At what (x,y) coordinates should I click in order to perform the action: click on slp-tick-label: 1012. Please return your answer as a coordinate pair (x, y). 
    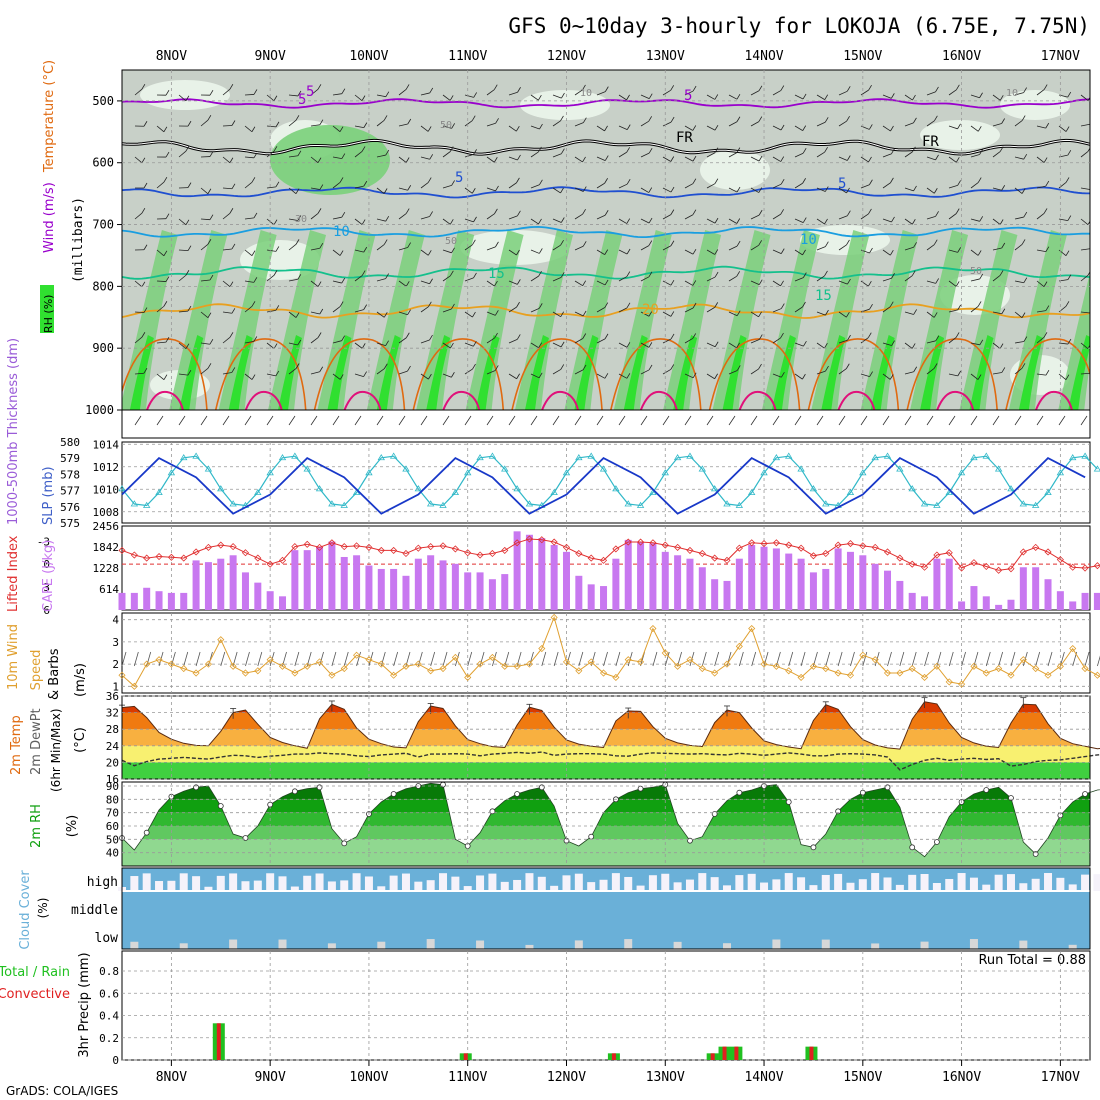
    Looking at the image, I should click on (106, 467).